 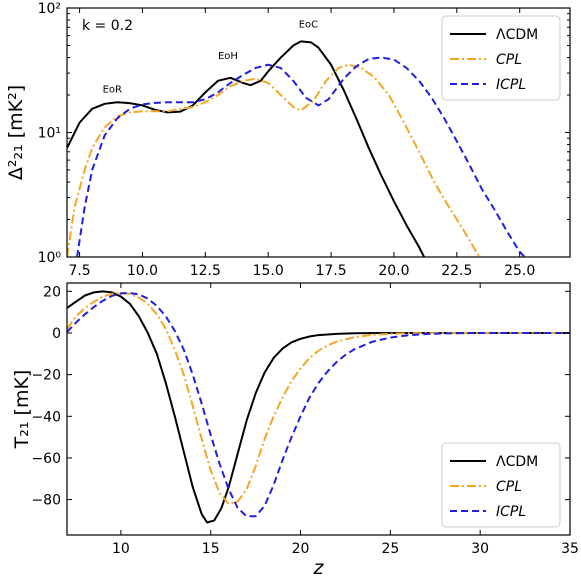 I want to click on x-tick-label: 25, so click(x=390, y=549).